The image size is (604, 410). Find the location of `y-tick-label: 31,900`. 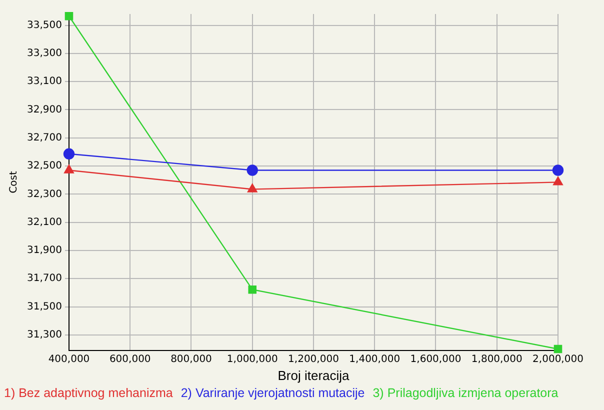

y-tick-label: 31,900 is located at coordinates (44, 250).